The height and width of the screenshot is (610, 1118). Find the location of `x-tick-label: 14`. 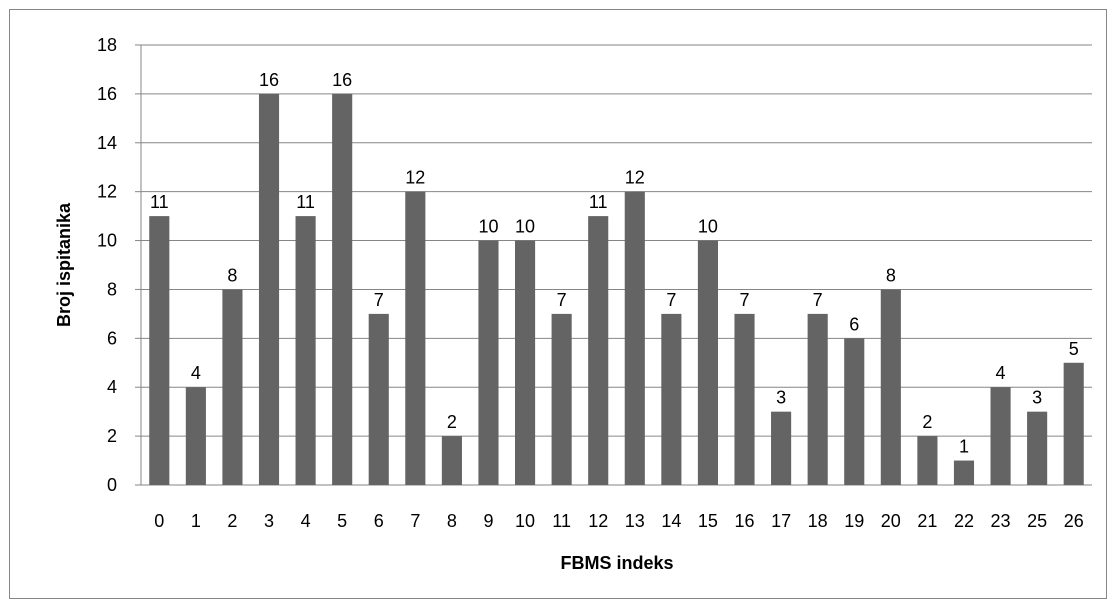

x-tick-label: 14 is located at coordinates (671, 521).